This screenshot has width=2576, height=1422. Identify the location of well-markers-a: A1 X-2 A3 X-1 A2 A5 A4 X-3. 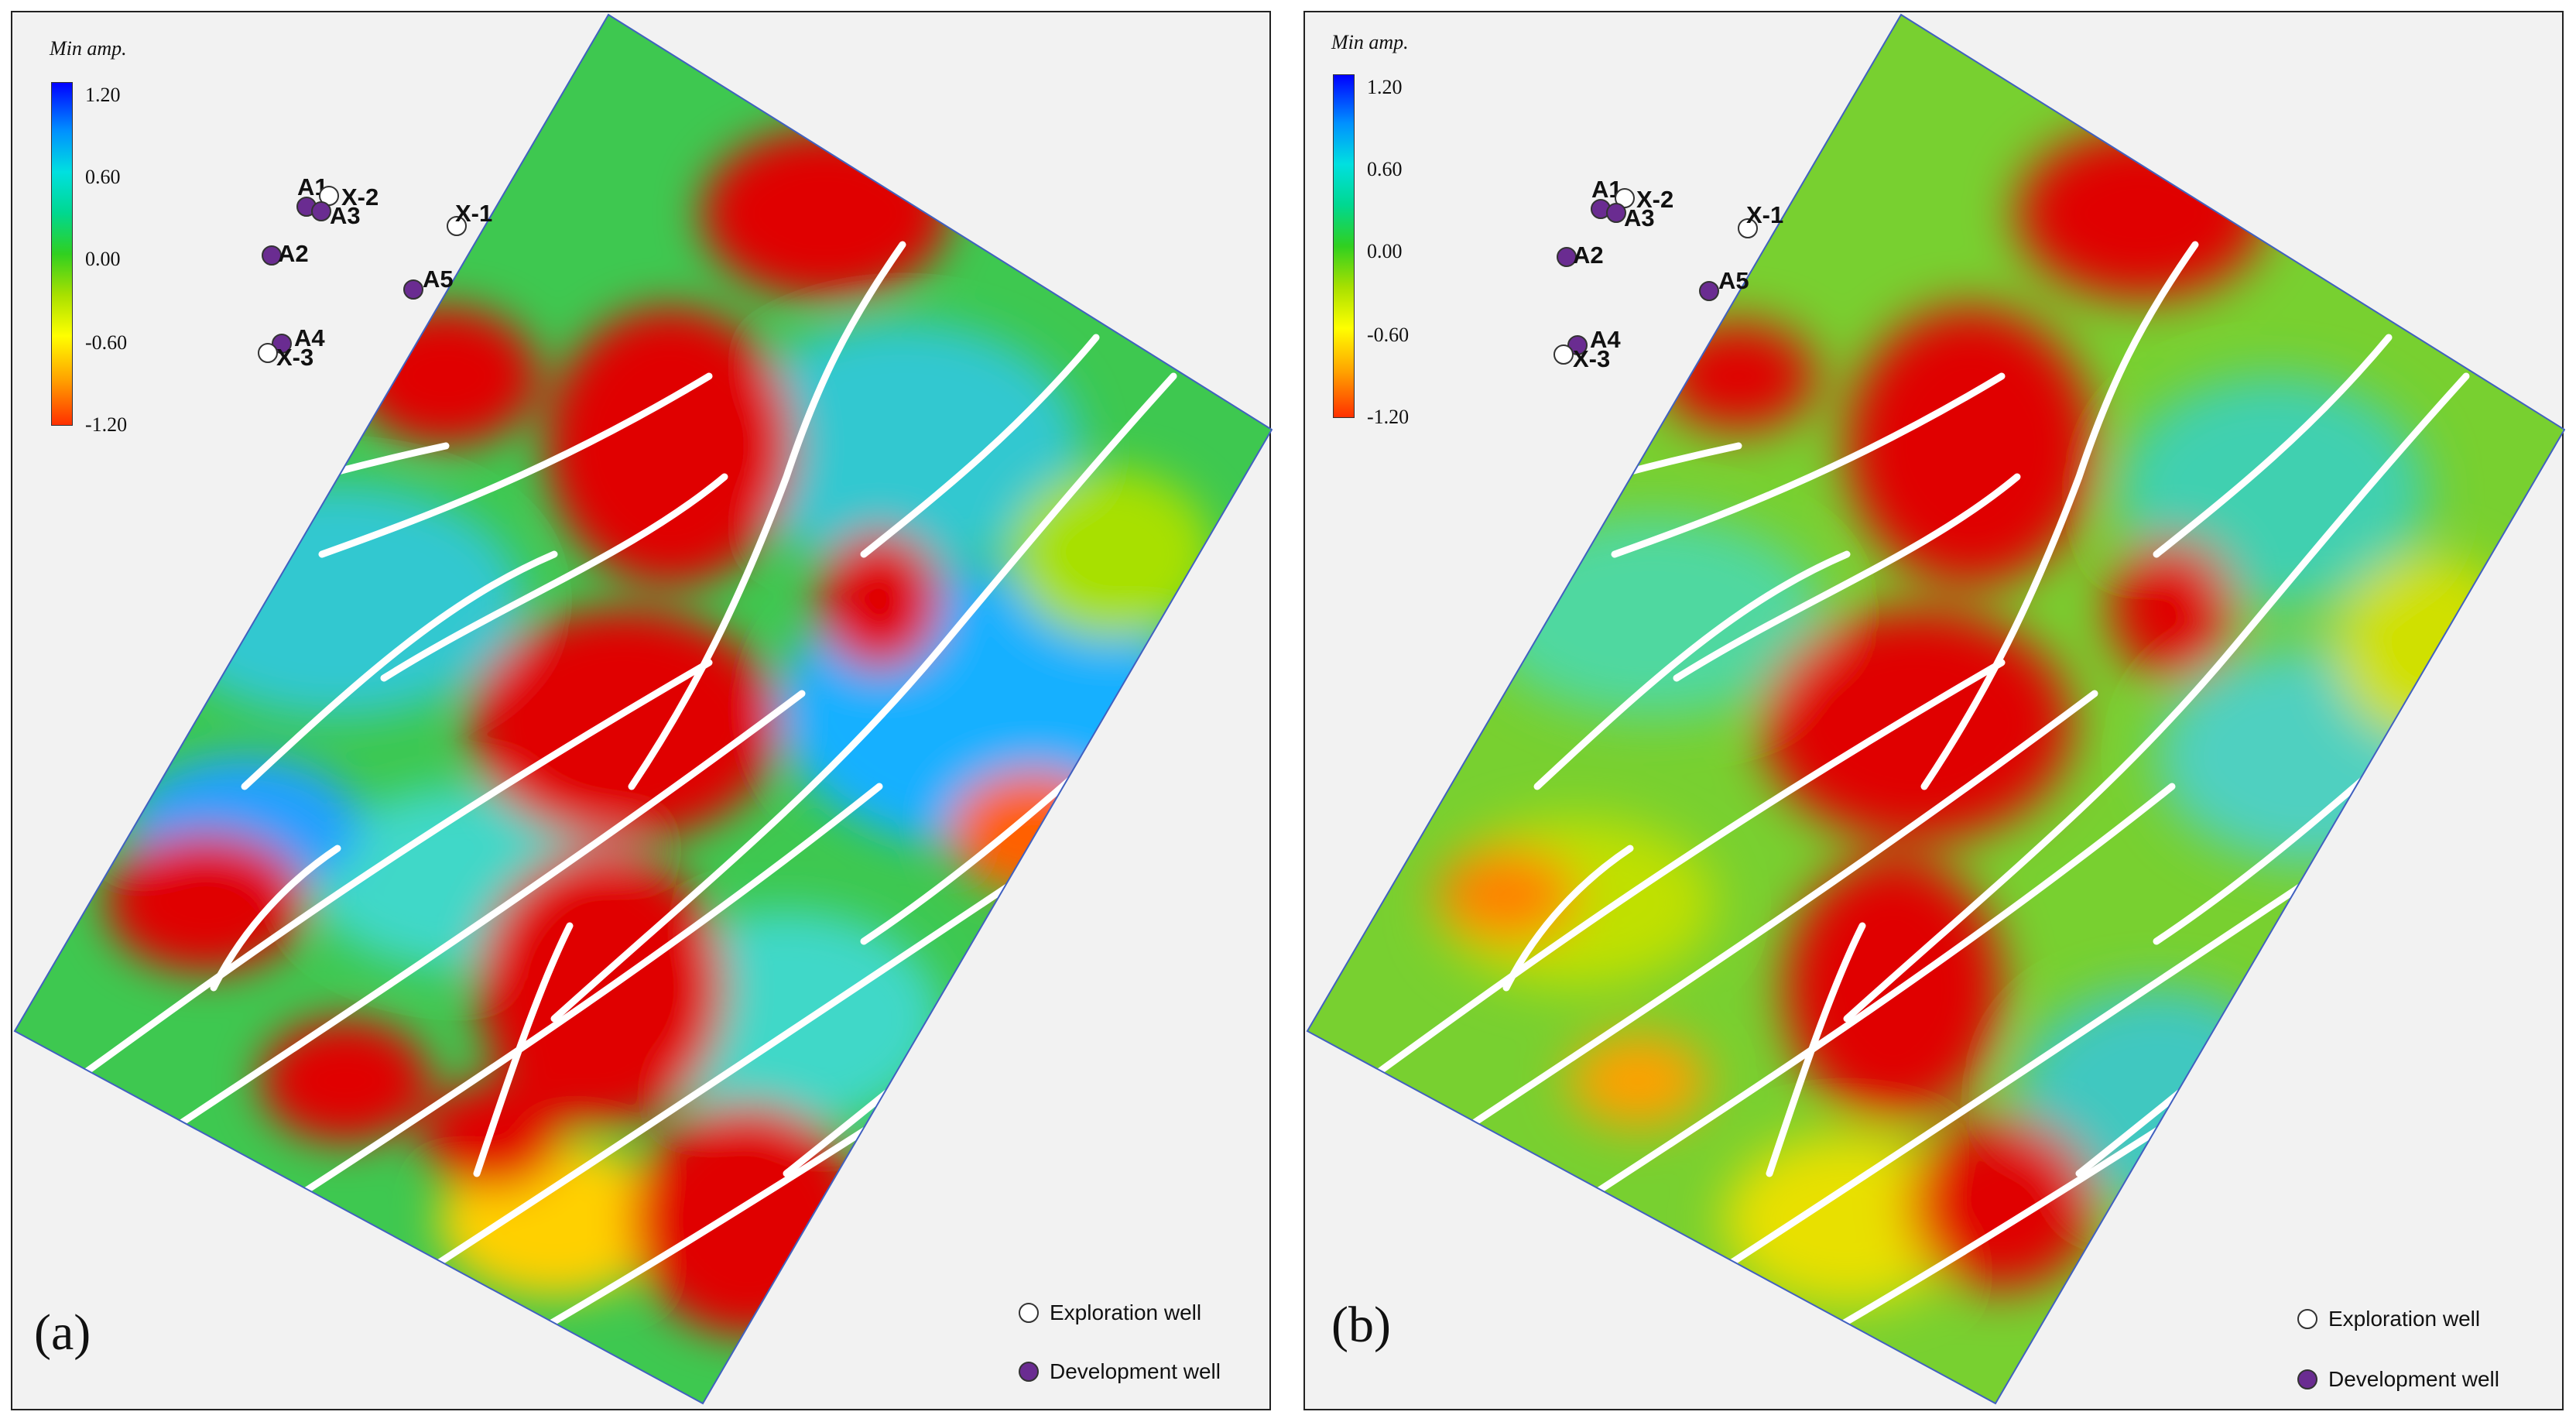
(375, 272).